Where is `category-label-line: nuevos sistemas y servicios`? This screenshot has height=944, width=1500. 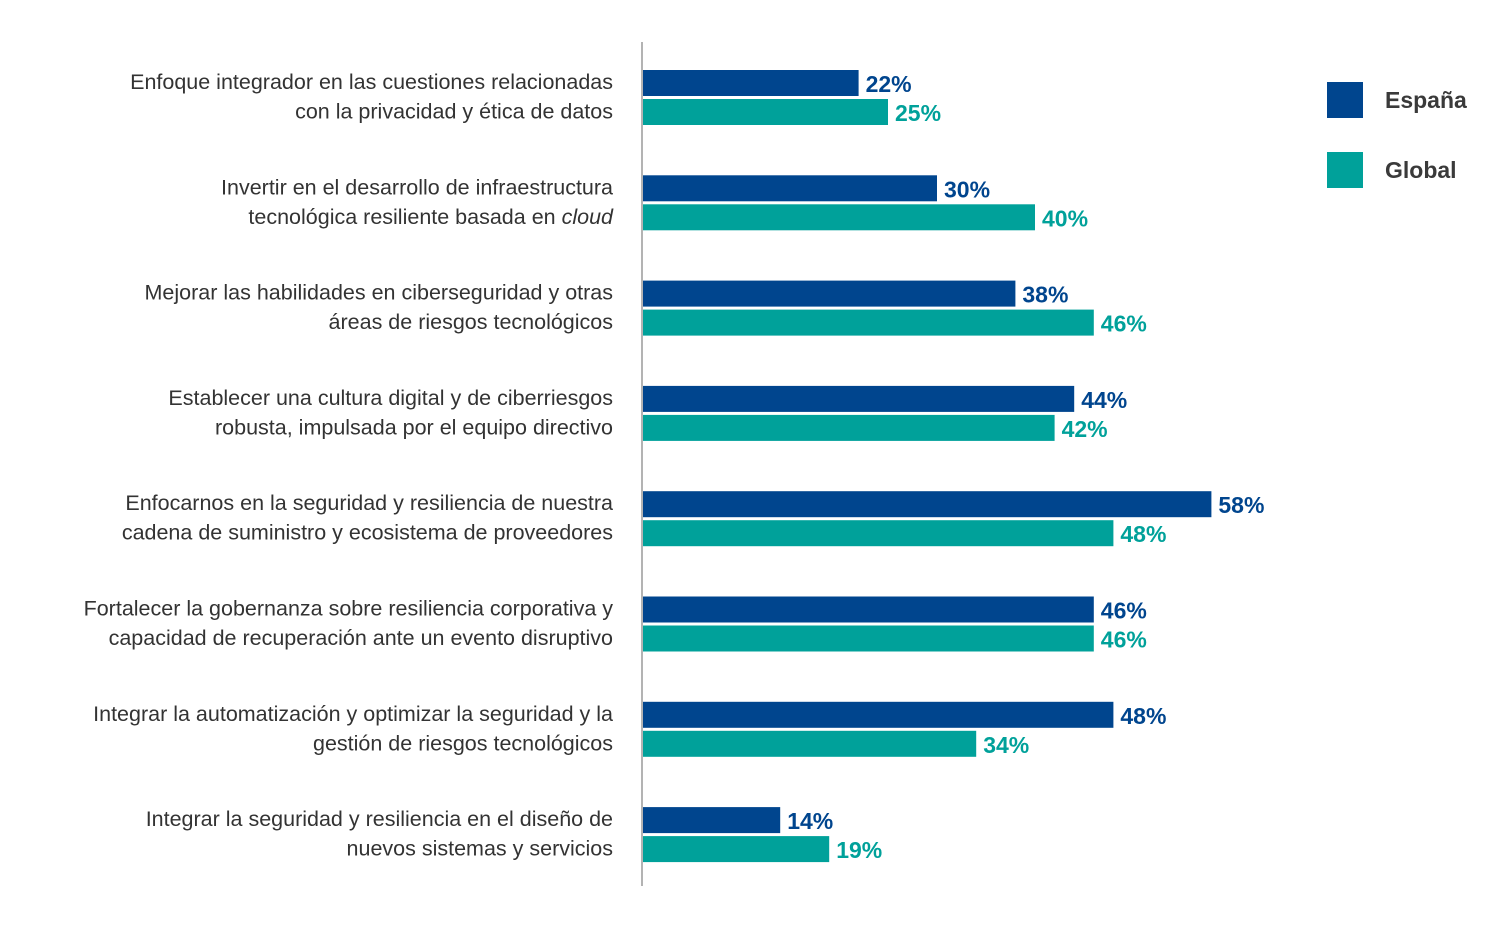 category-label-line: nuevos sistemas y servicios is located at coordinates (480, 849).